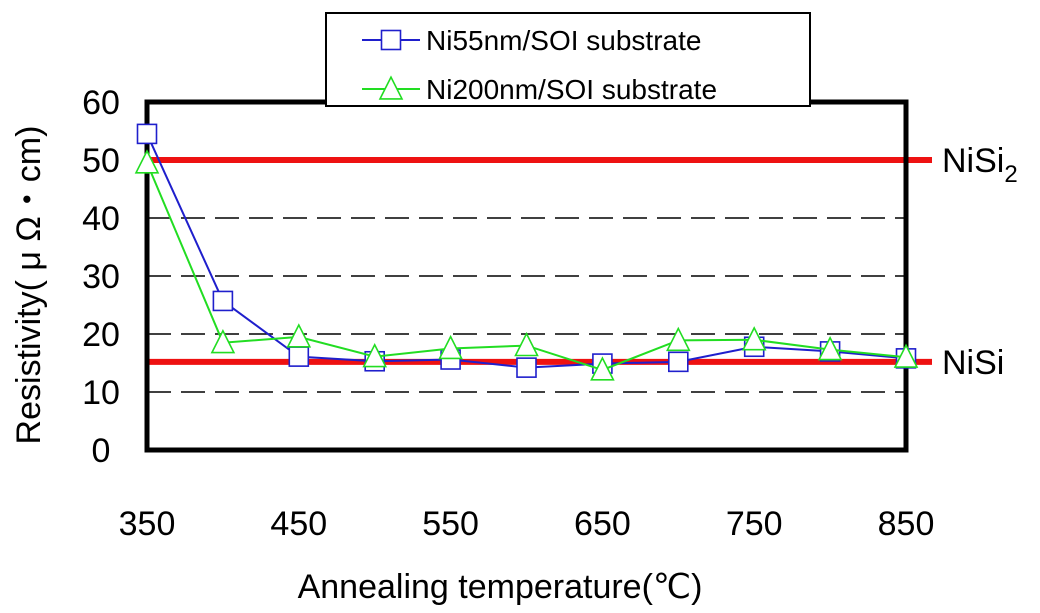 Image resolution: width=1040 pixels, height=613 pixels. I want to click on x-tick-label: 350, so click(147, 524).